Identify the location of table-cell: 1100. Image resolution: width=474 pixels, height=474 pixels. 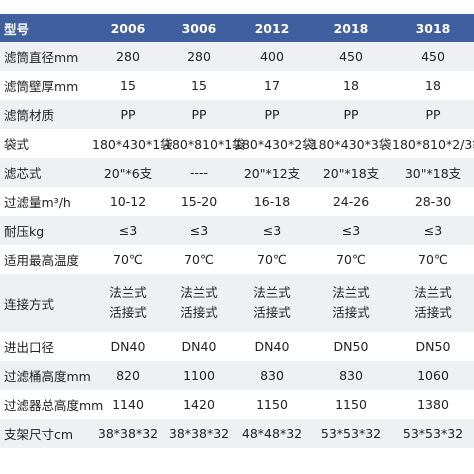
(199, 375).